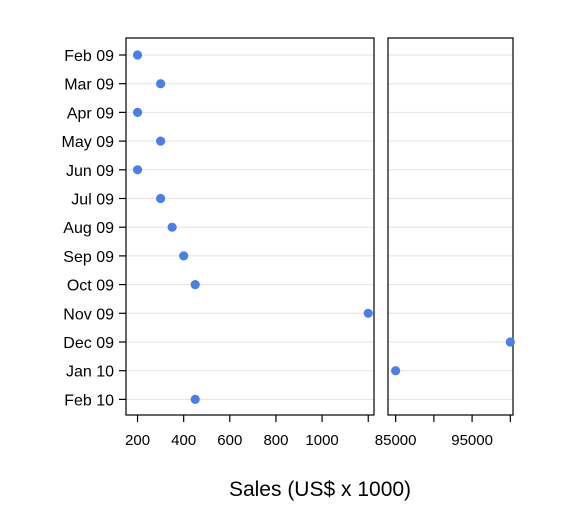  Describe the element at coordinates (90, 113) in the screenshot. I see `category-label: Apr 09` at that location.